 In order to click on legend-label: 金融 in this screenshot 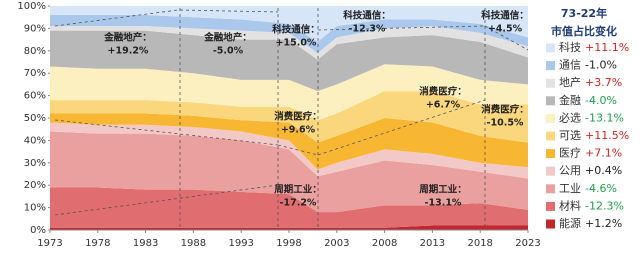, I will do `click(570, 100)`.